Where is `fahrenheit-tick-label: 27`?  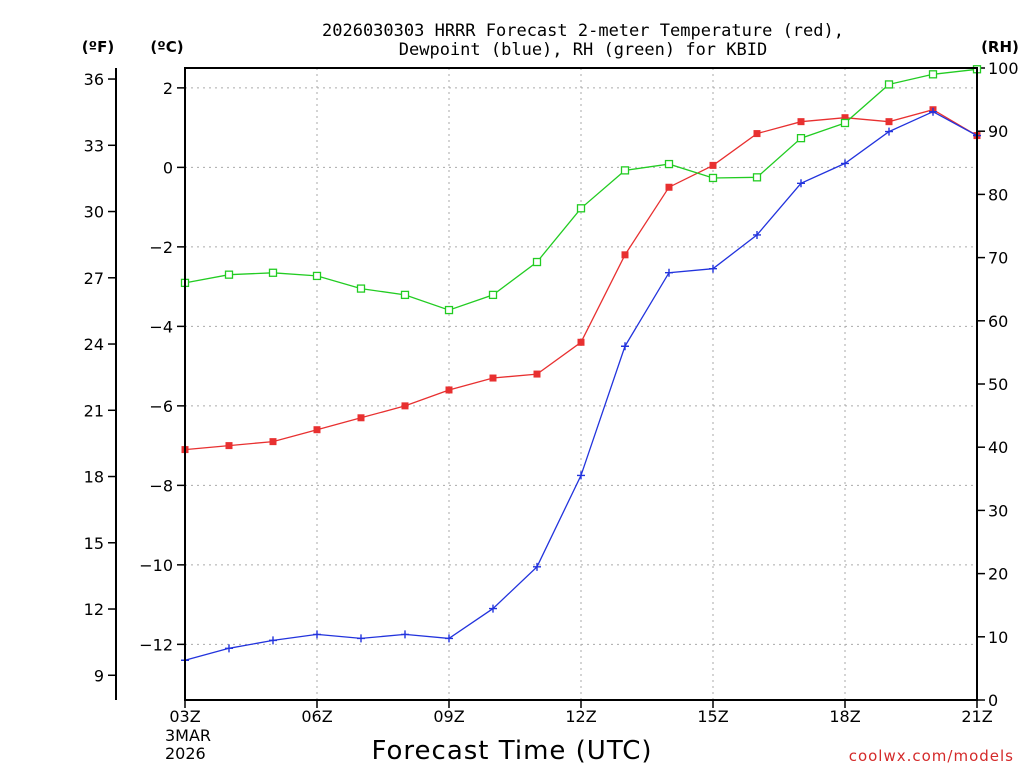 fahrenheit-tick-label: 27 is located at coordinates (94, 278).